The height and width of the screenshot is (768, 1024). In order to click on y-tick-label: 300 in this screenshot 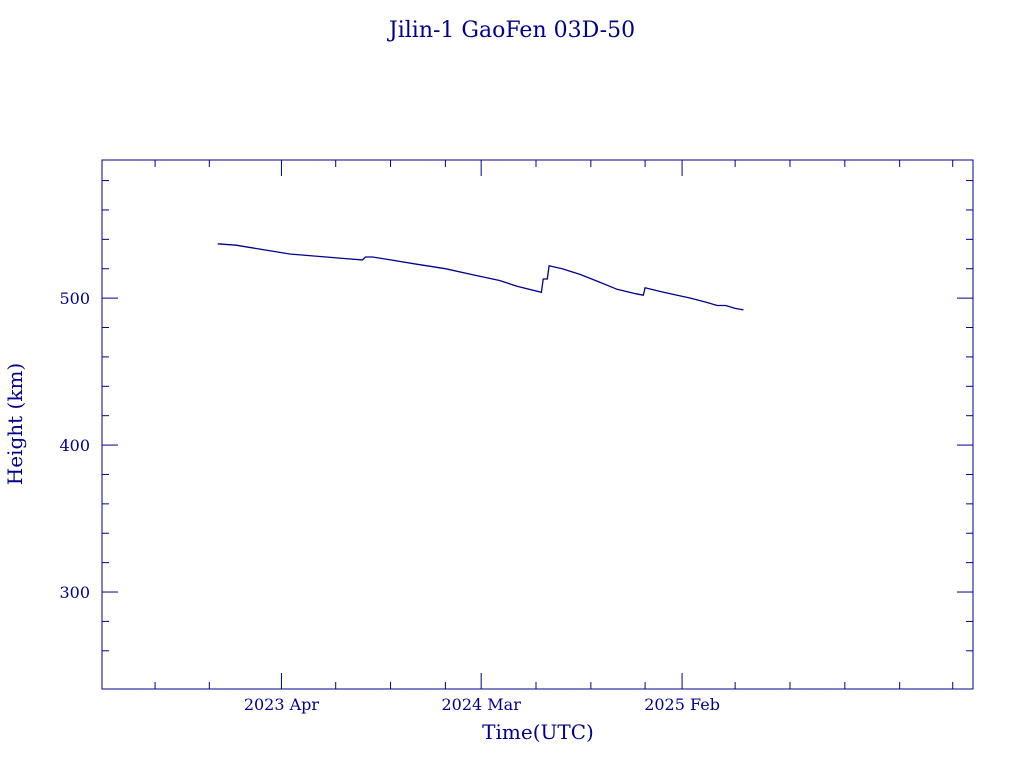, I will do `click(74, 592)`.